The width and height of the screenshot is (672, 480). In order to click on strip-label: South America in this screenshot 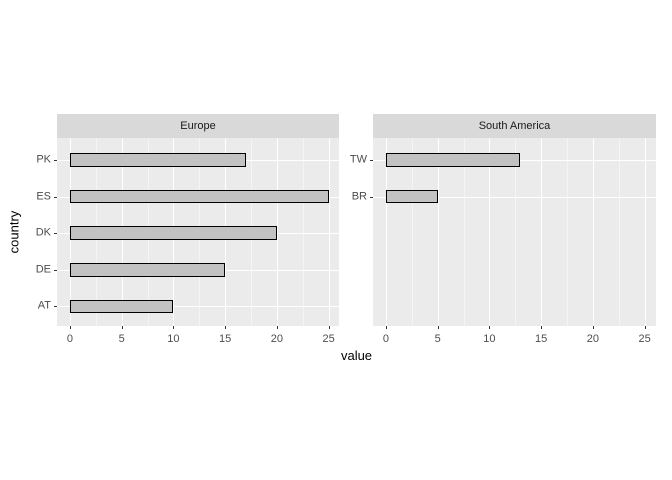, I will do `click(514, 125)`.